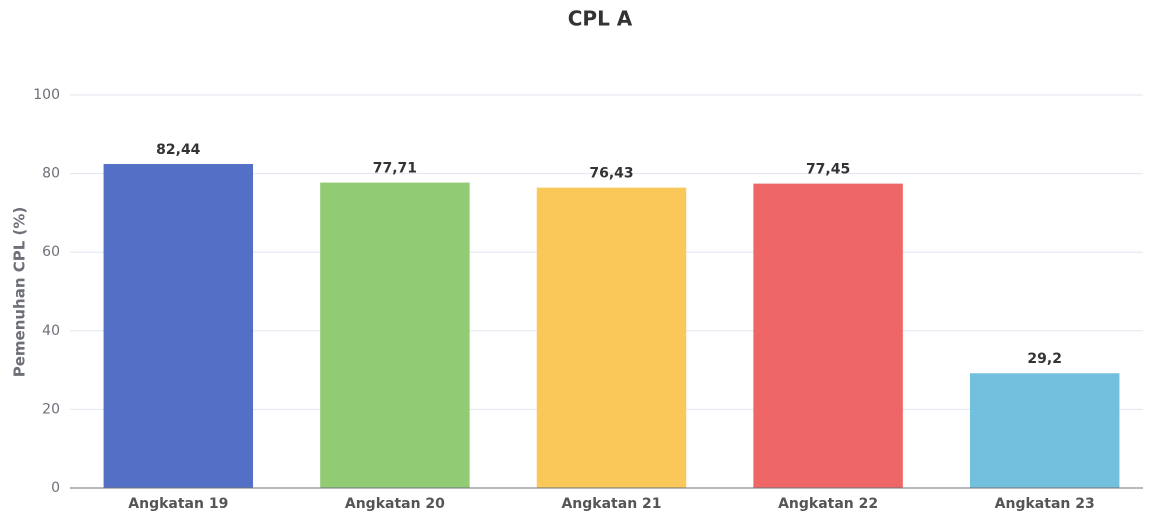 The width and height of the screenshot is (1153, 515). I want to click on x-tick-label: Angkatan 20, so click(395, 504).